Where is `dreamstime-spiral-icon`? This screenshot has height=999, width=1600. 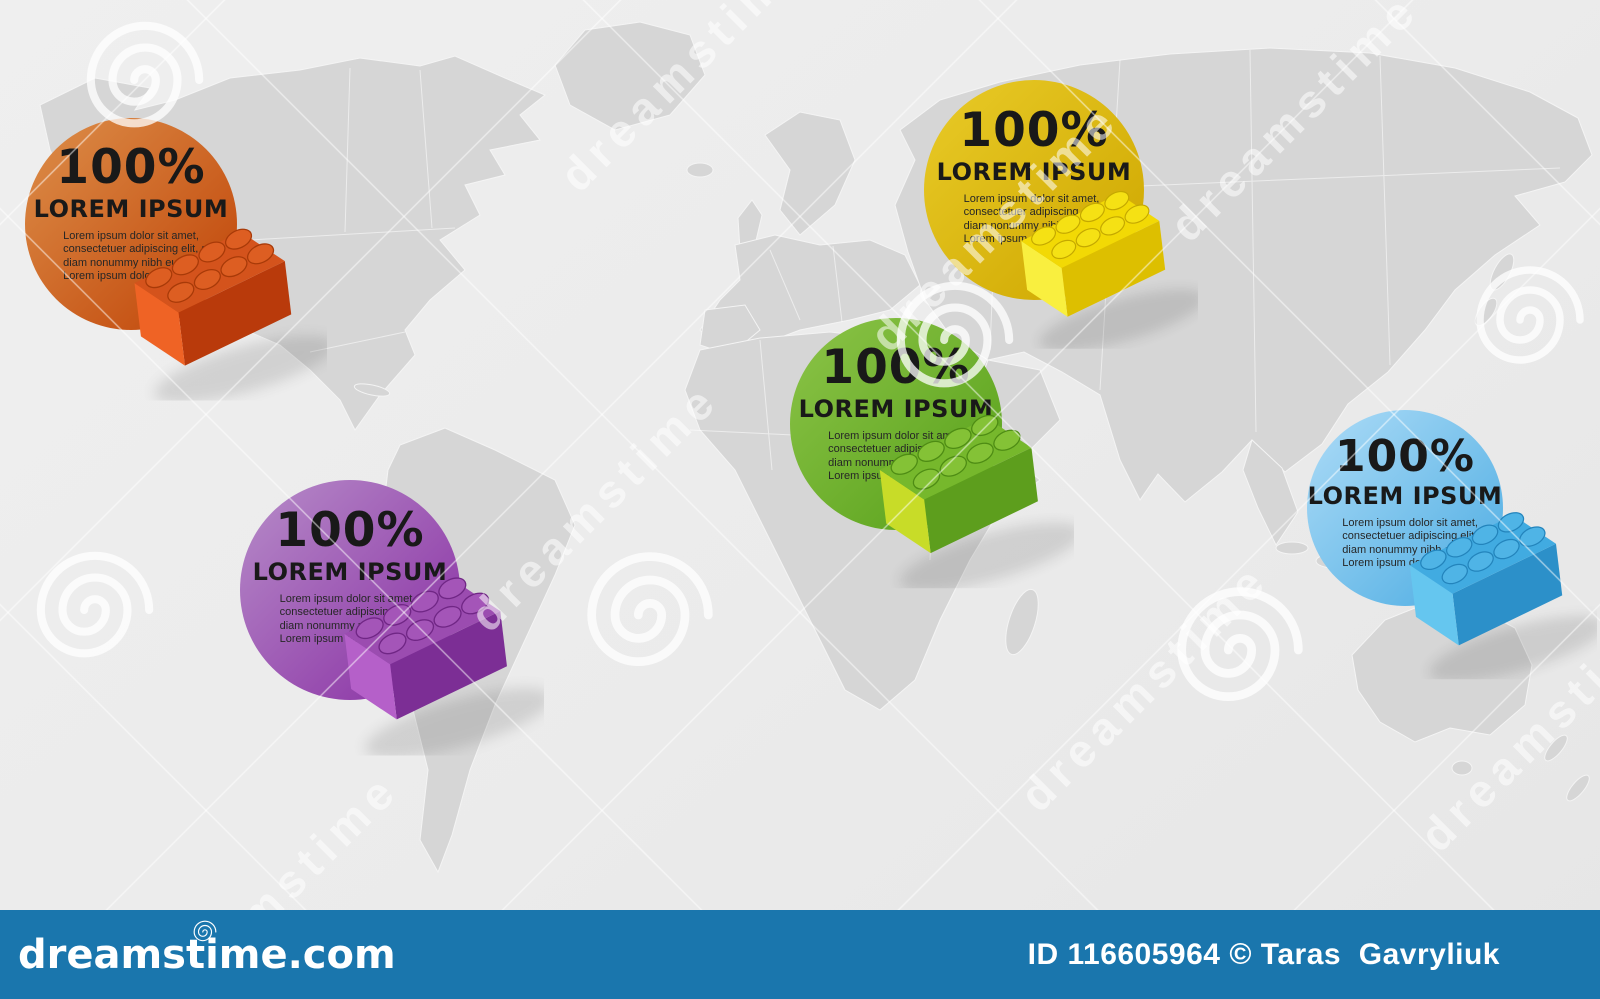 dreamstime-spiral-icon is located at coordinates (205, 930).